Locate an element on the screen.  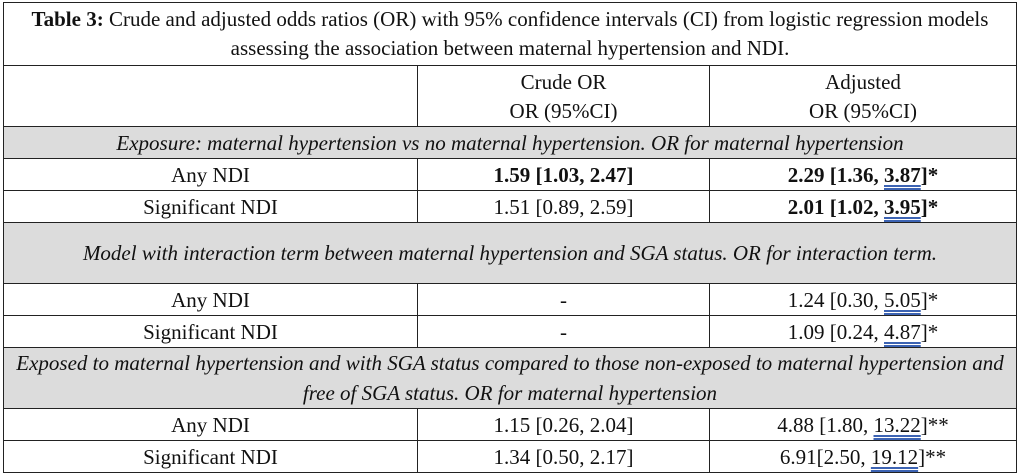
adjusted-or-cell: 2.01 [1.02, 3.95]* is located at coordinates (863, 206).